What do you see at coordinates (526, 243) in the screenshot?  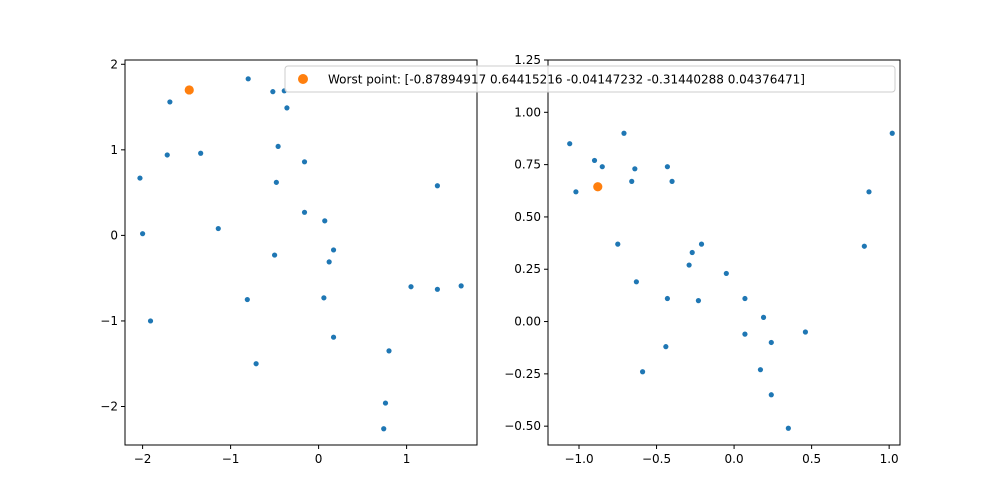 I see `right-y-ticks: −0.50 −0.25 0.00 0.25 0.50 0.75 1.00 1.25` at bounding box center [526, 243].